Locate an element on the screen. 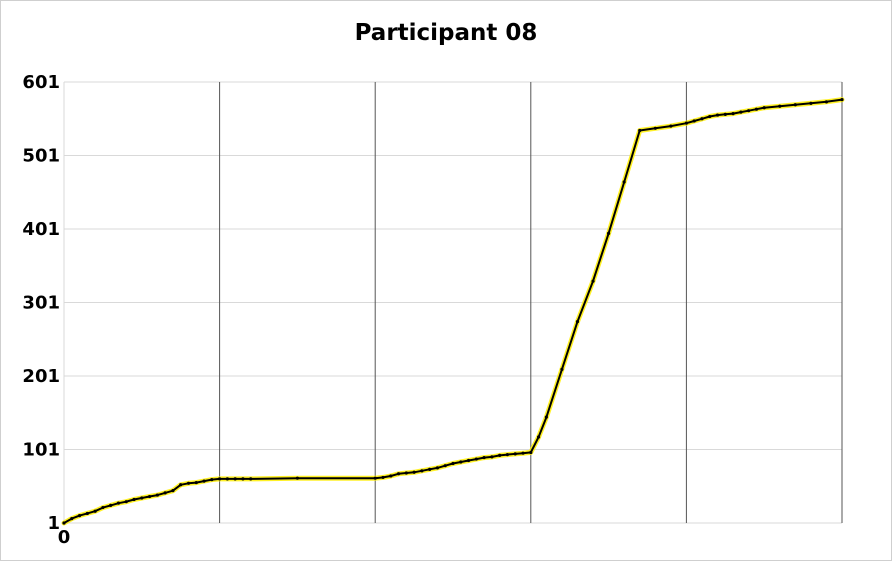 The image size is (892, 561). y-tick-label: 301 is located at coordinates (41, 303).